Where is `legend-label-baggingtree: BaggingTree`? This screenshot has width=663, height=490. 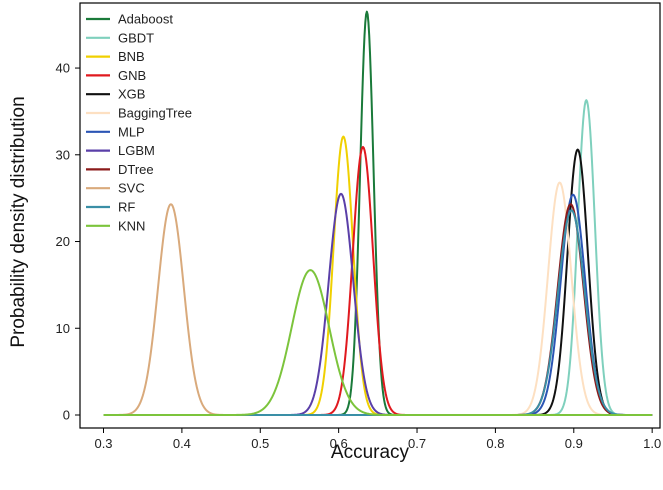 legend-label-baggingtree: BaggingTree is located at coordinates (155, 113).